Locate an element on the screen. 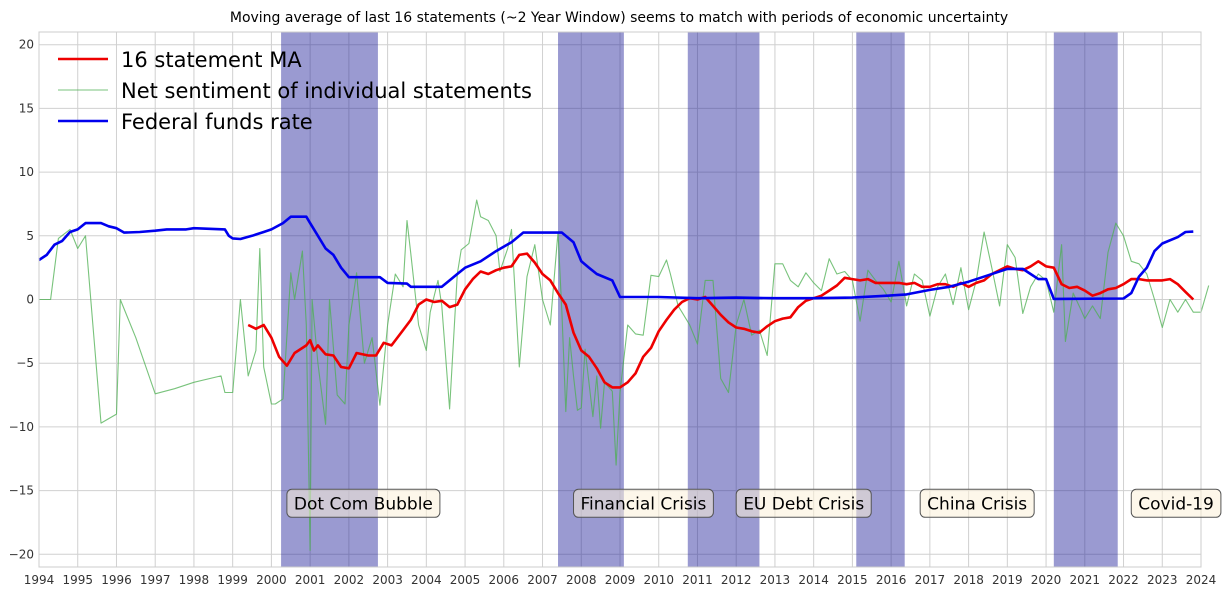 The width and height of the screenshot is (1226, 598). x-tick-label: 2006 is located at coordinates (504, 580).